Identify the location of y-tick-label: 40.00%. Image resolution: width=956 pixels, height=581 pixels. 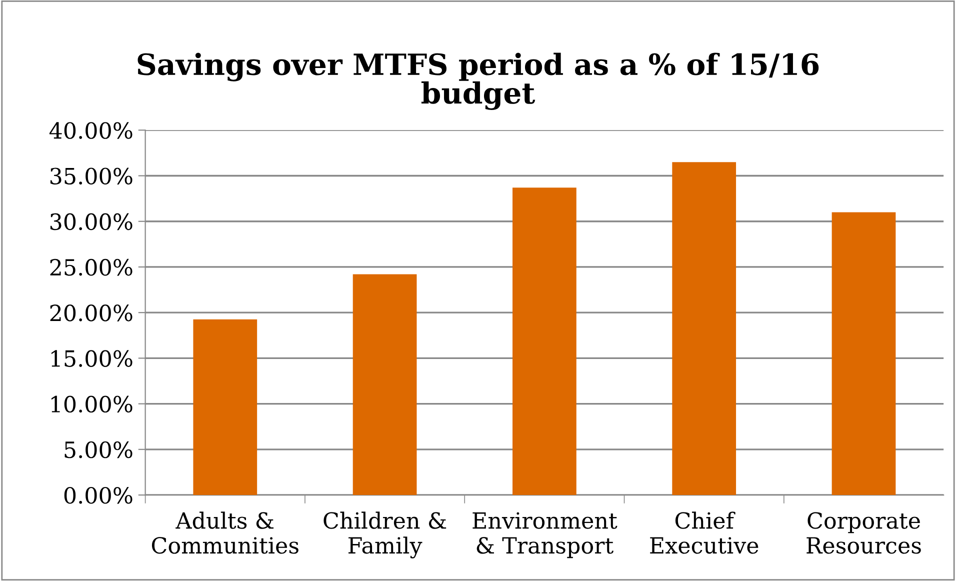
(90, 130).